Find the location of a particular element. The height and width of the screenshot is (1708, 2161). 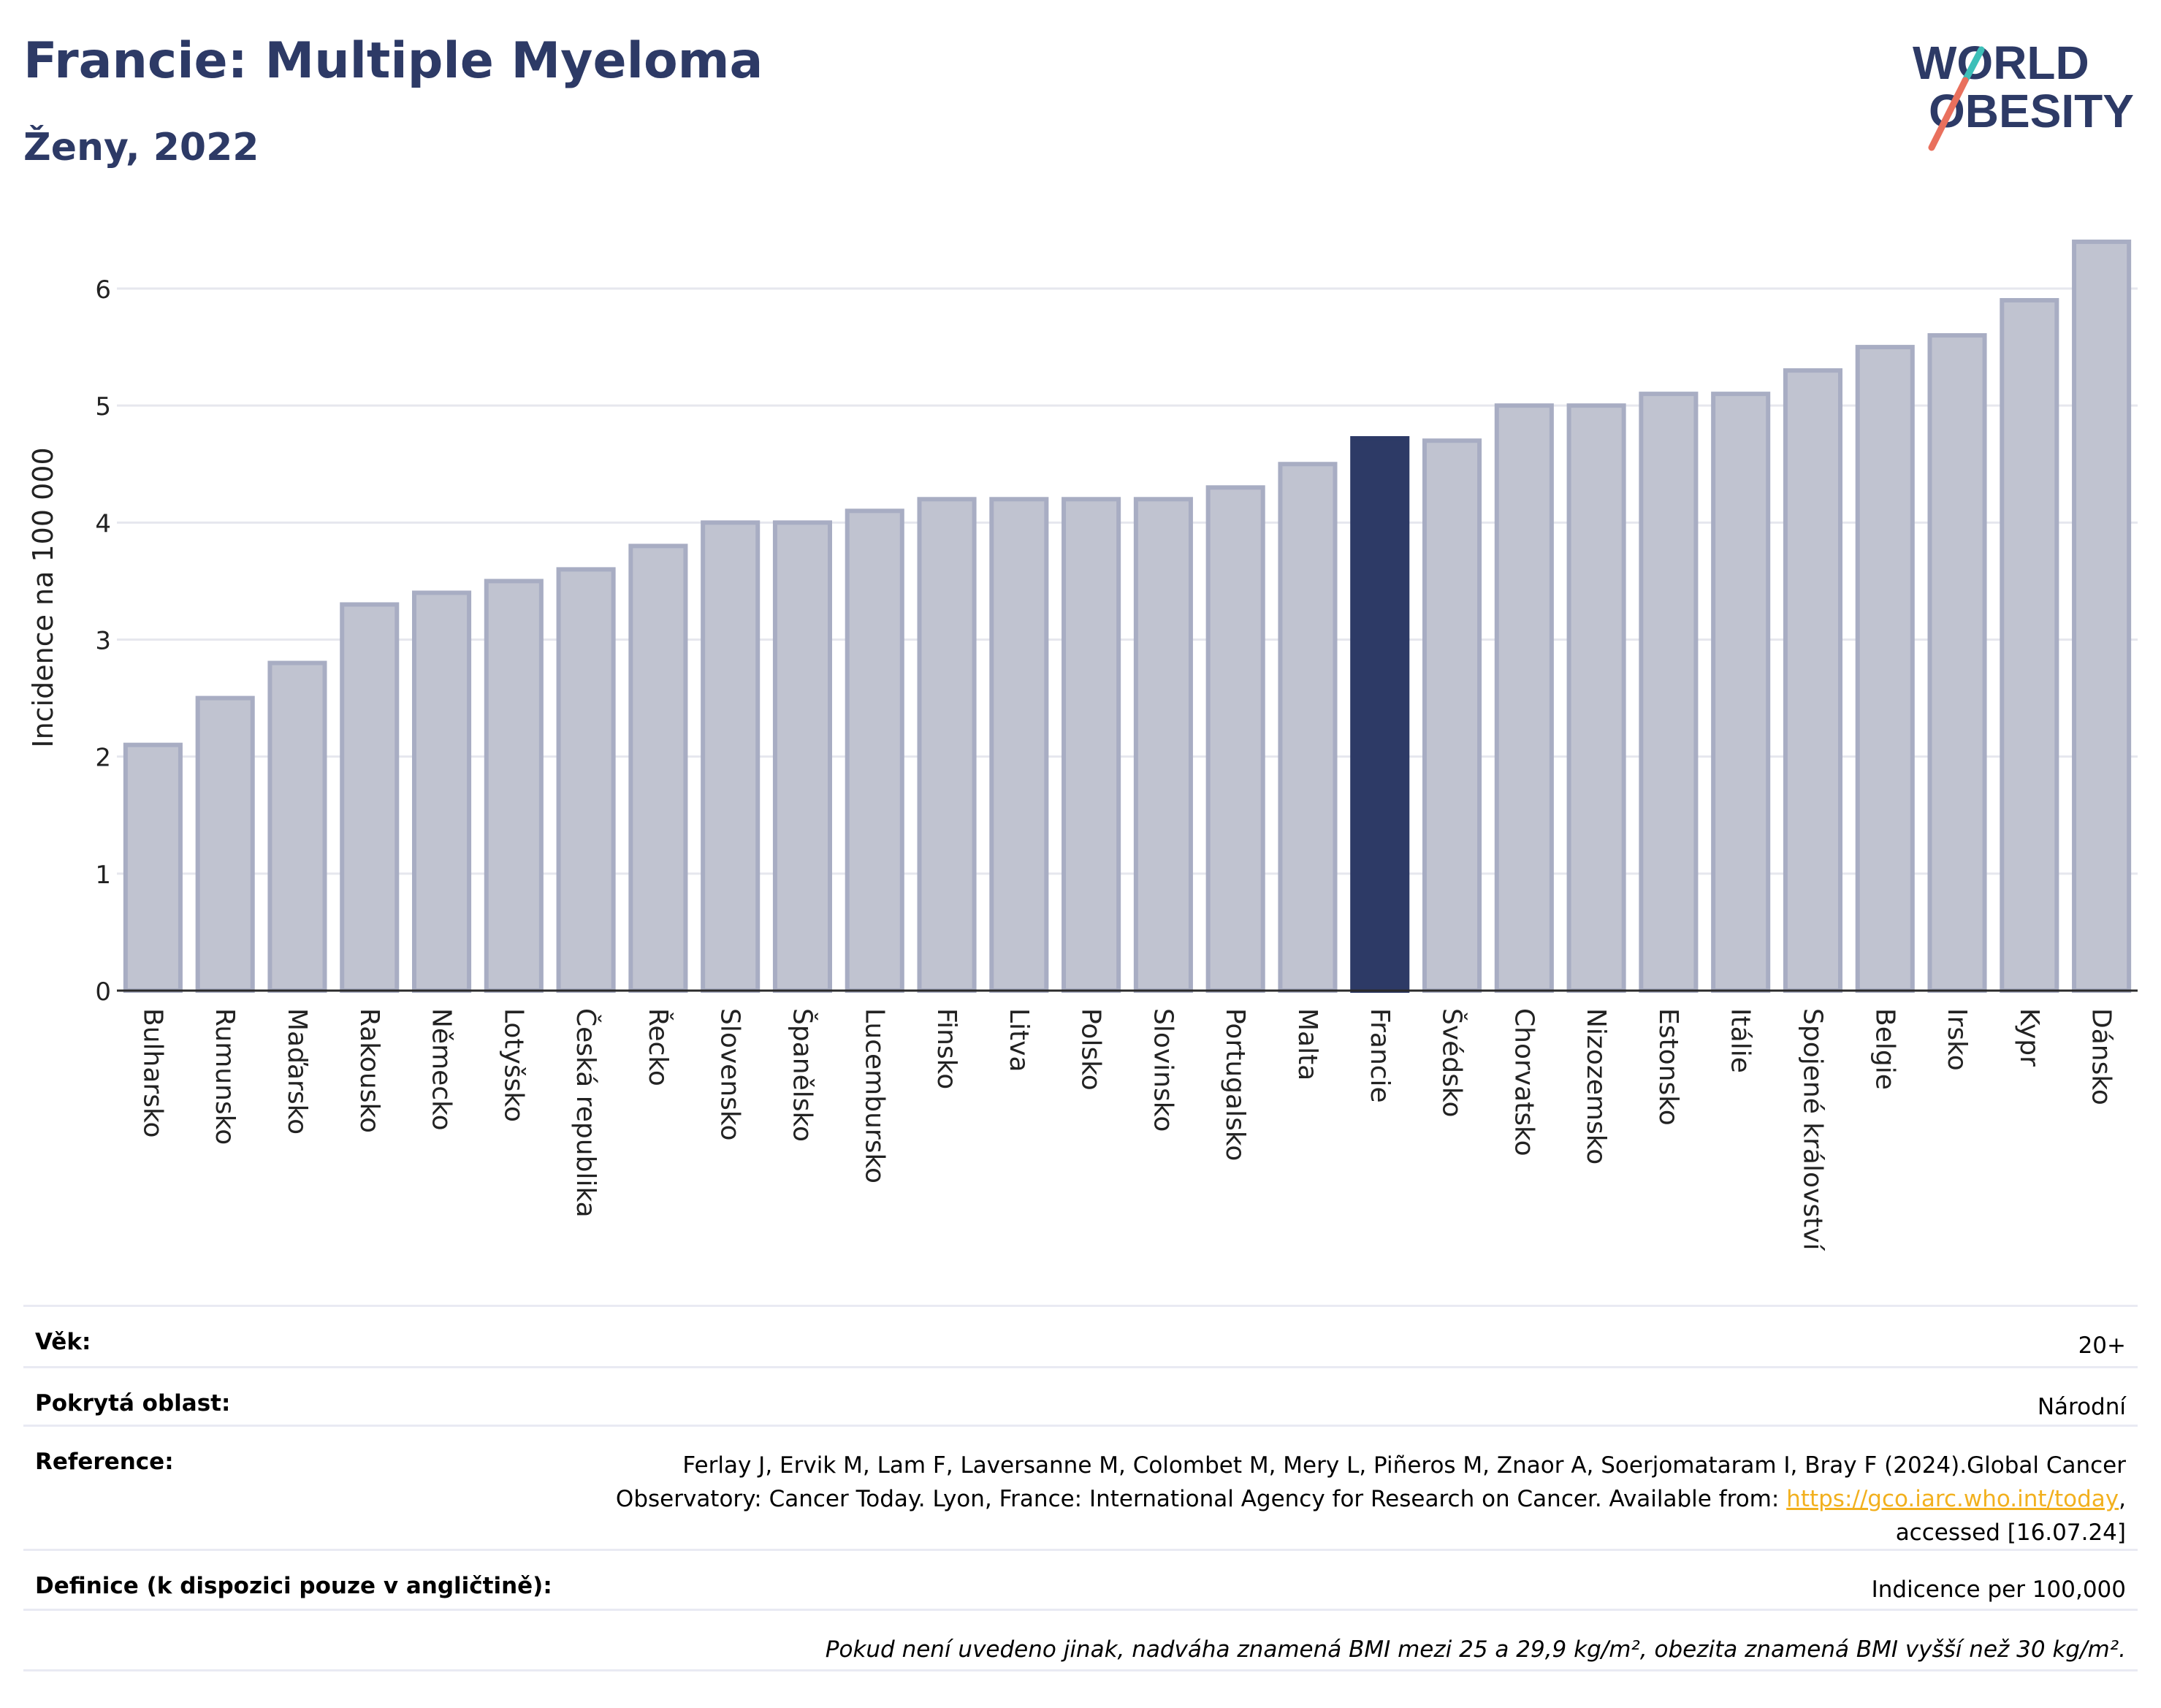

x-tick-label: Lucembursko is located at coordinates (874, 1095).